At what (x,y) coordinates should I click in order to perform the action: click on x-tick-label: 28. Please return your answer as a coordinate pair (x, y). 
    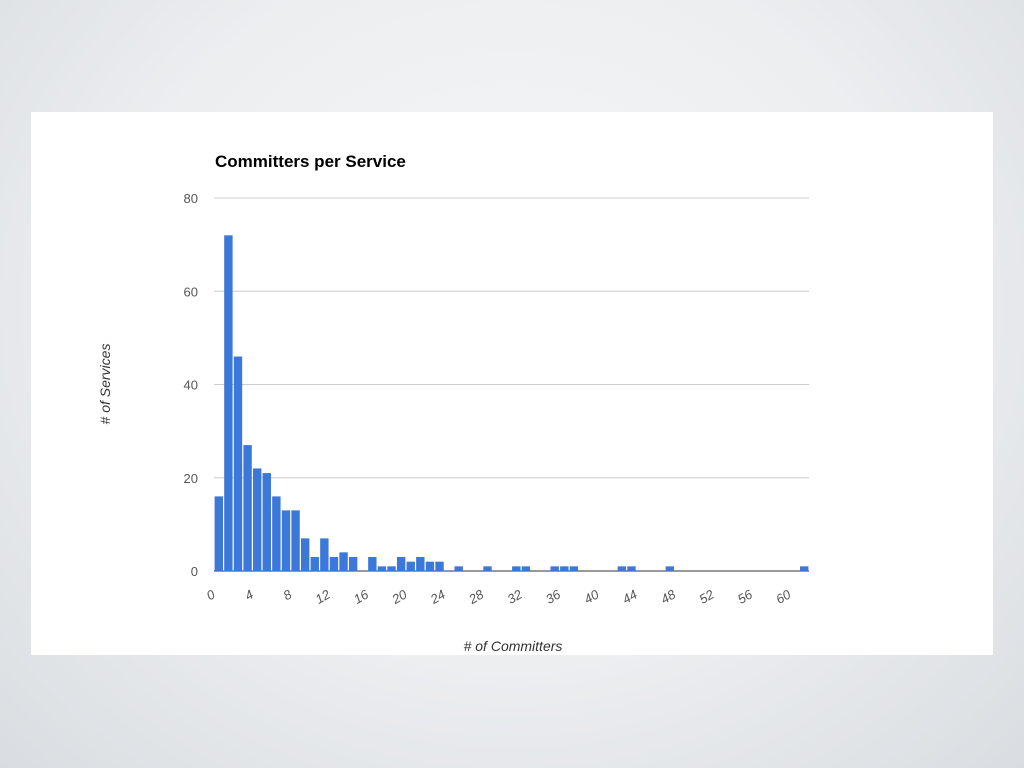
    Looking at the image, I should click on (476, 596).